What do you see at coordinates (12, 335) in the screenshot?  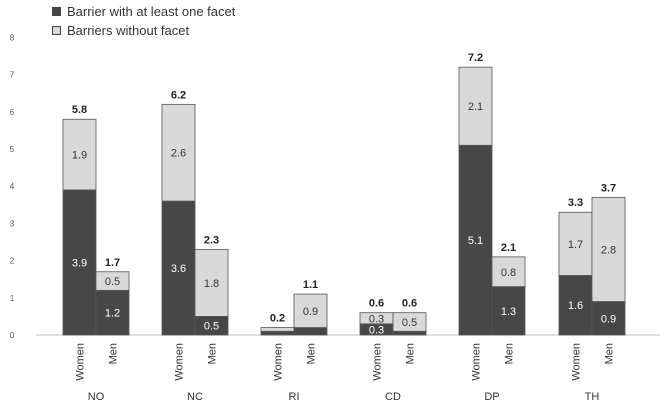 I see `y-tick-label-0: 0` at bounding box center [12, 335].